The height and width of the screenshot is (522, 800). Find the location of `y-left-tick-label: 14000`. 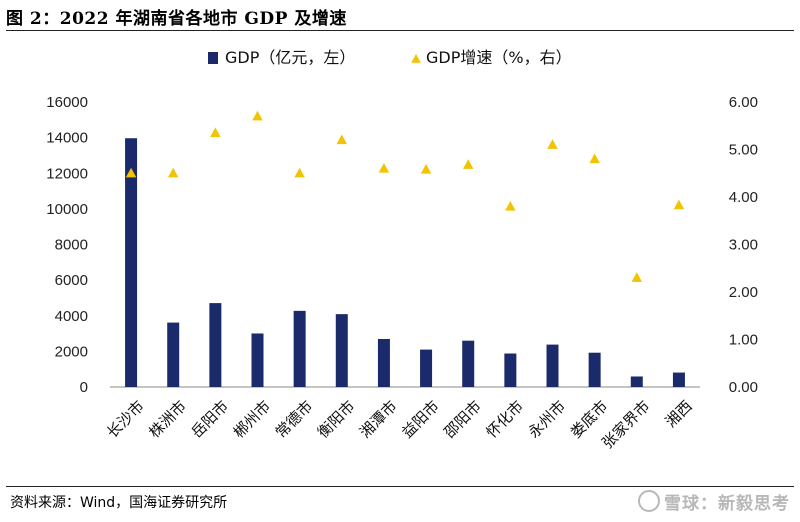

y-left-tick-label: 14000 is located at coordinates (67, 138).